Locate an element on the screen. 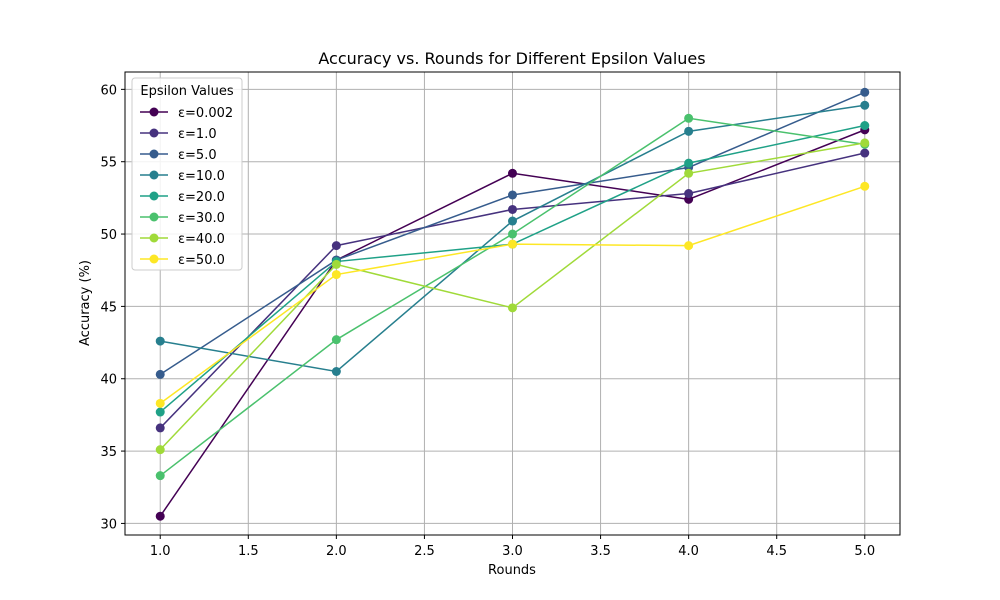 Image resolution: width=1000 pixels, height=600 pixels. y-axis-ticks: 30 35 40 45 50 55 60 is located at coordinates (112, 307).